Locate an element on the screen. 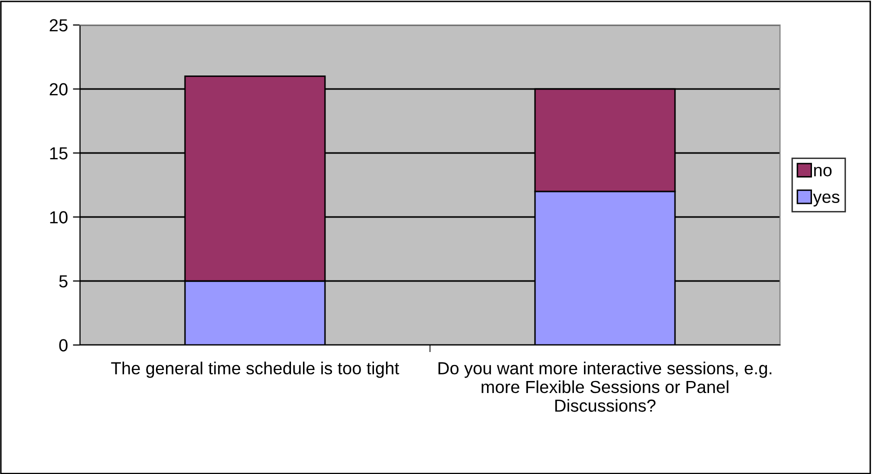  y-tick-label: 25 is located at coordinates (59, 25).